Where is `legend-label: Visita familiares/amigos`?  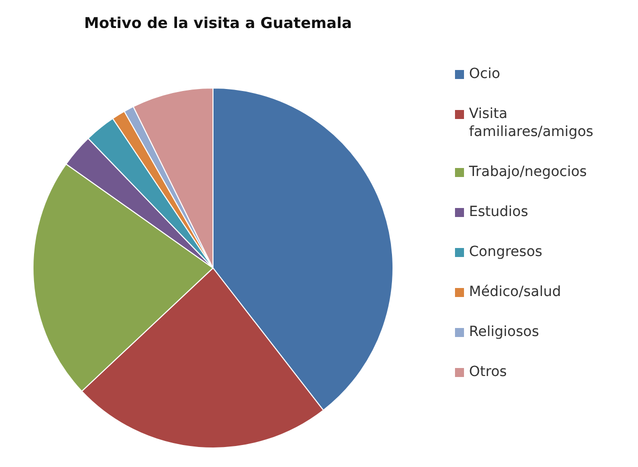 legend-label: Visita familiares/amigos is located at coordinates (531, 122).